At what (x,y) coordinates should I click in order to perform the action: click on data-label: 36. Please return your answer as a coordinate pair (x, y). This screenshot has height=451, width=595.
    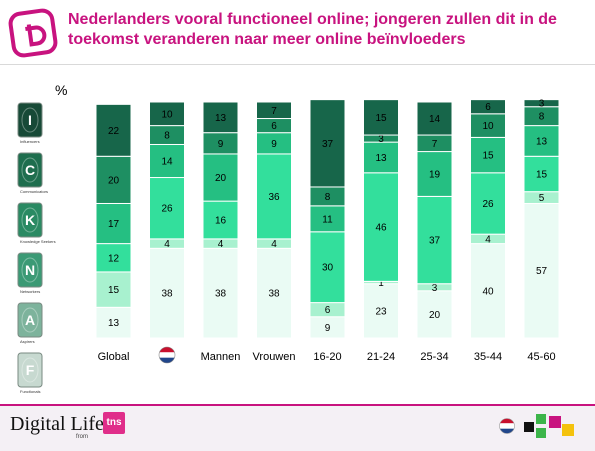
    Looking at the image, I should click on (274, 197).